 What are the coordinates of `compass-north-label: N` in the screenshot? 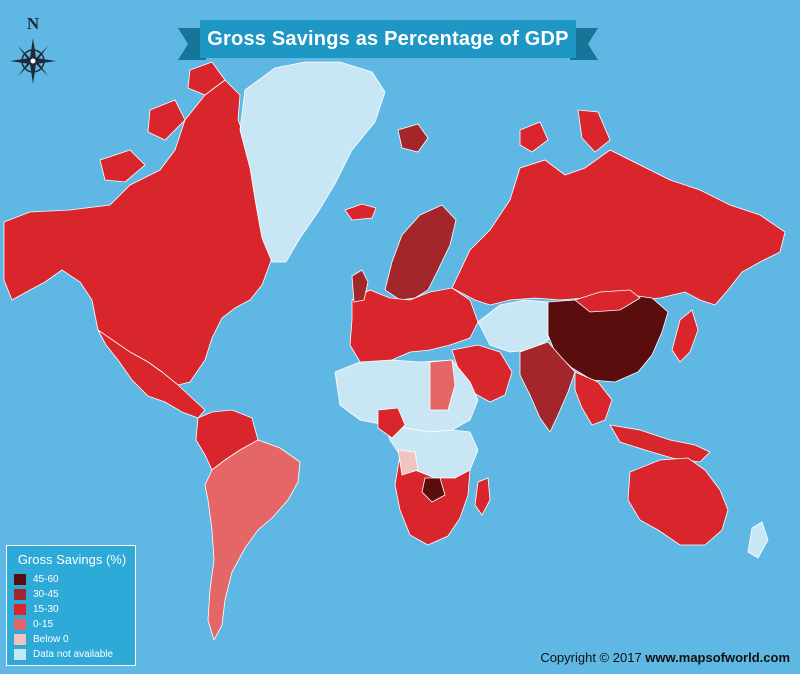 It's located at (33, 23).